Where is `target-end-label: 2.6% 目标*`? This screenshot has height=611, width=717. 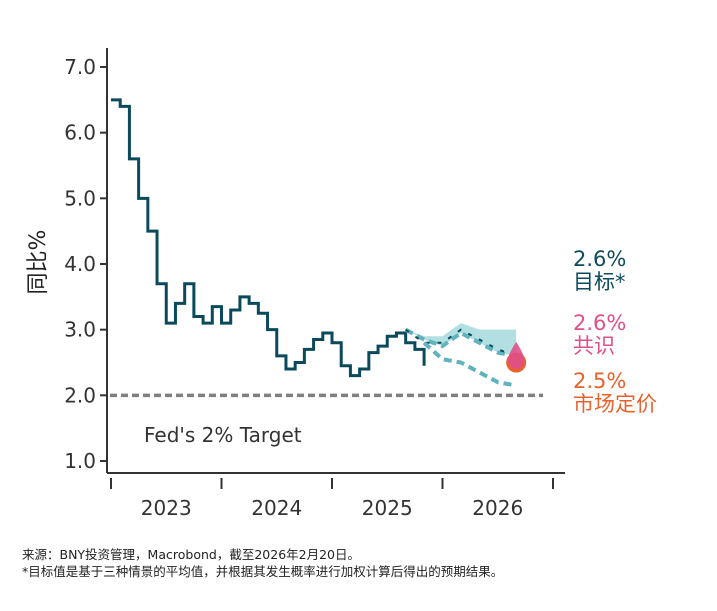 target-end-label: 2.6% 目标* is located at coordinates (599, 271).